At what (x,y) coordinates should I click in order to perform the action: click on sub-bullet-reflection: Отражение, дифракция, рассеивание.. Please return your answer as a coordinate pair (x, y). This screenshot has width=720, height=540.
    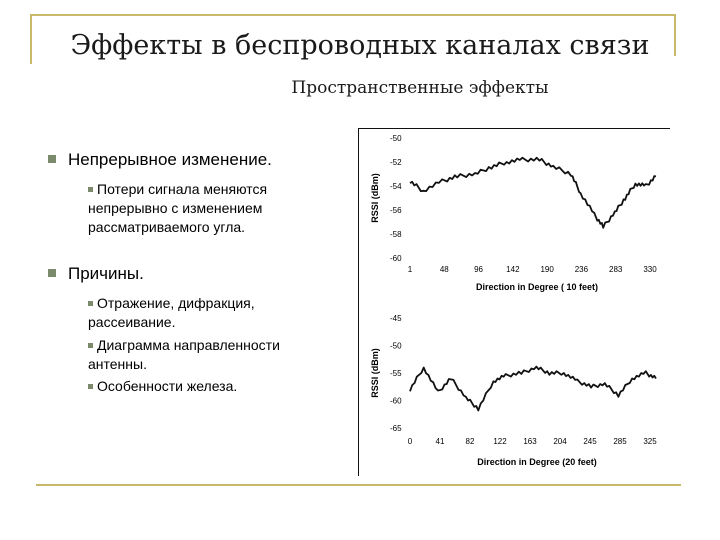
    Looking at the image, I should click on (213, 313).